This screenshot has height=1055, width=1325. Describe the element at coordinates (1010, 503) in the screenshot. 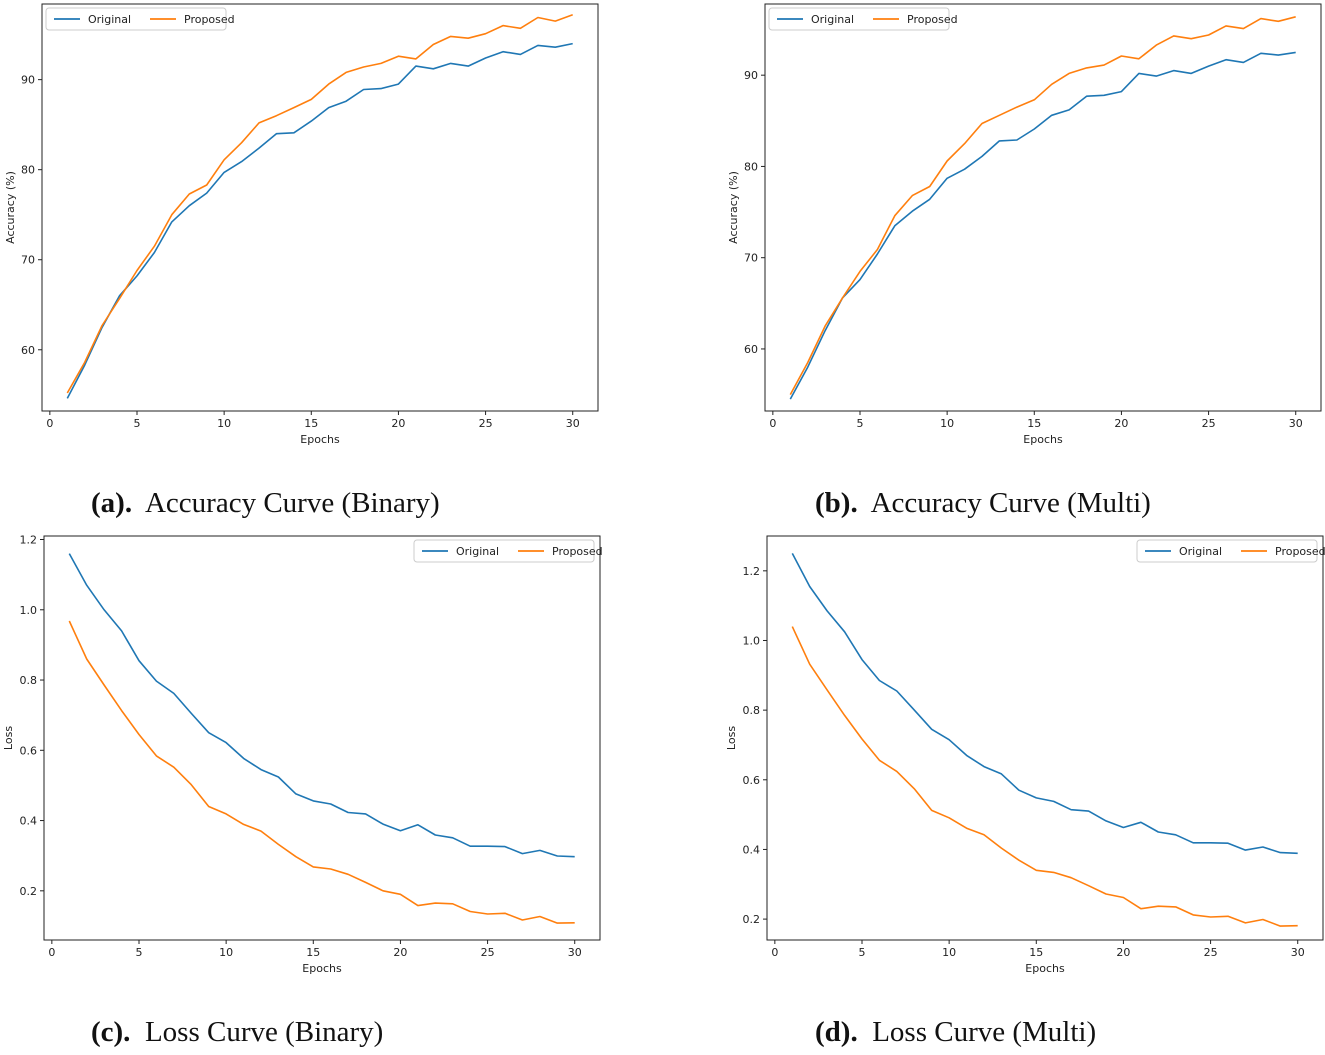

I see `caption-text-b: Accuracy Curve (Multi)` at that location.